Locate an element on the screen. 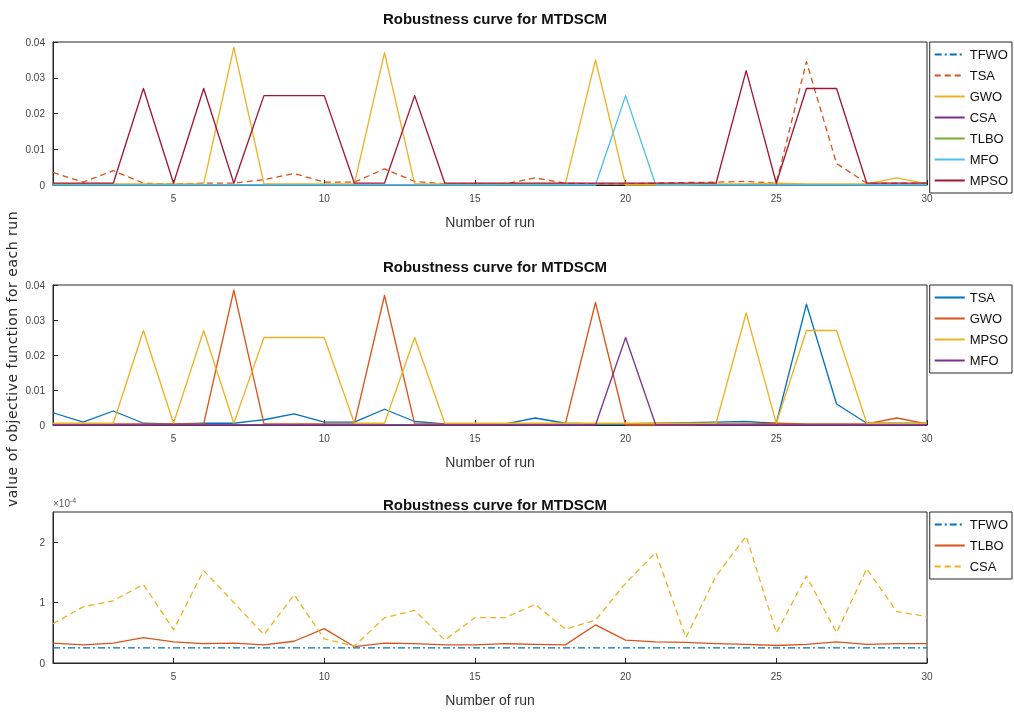  y-axis-title: value of objective function for each run is located at coordinates (12, 359).